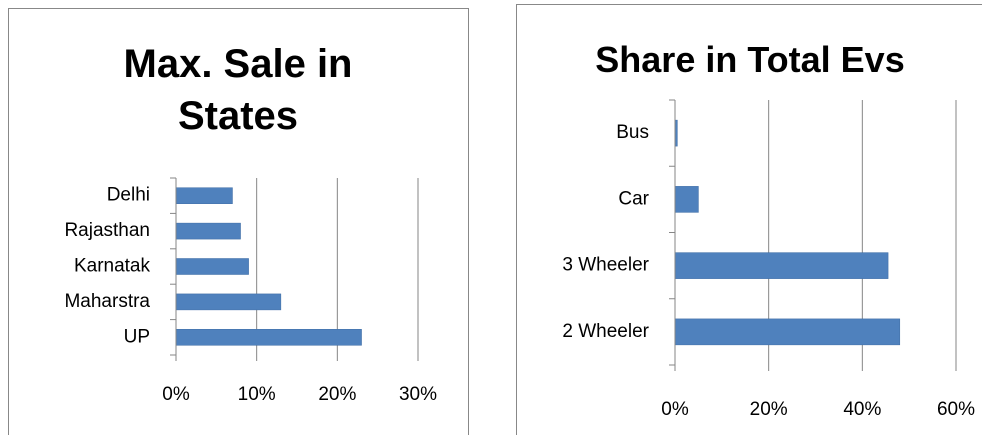 This screenshot has height=435, width=982. Describe the element at coordinates (137, 336) in the screenshot. I see `y-tick-label: UP` at that location.